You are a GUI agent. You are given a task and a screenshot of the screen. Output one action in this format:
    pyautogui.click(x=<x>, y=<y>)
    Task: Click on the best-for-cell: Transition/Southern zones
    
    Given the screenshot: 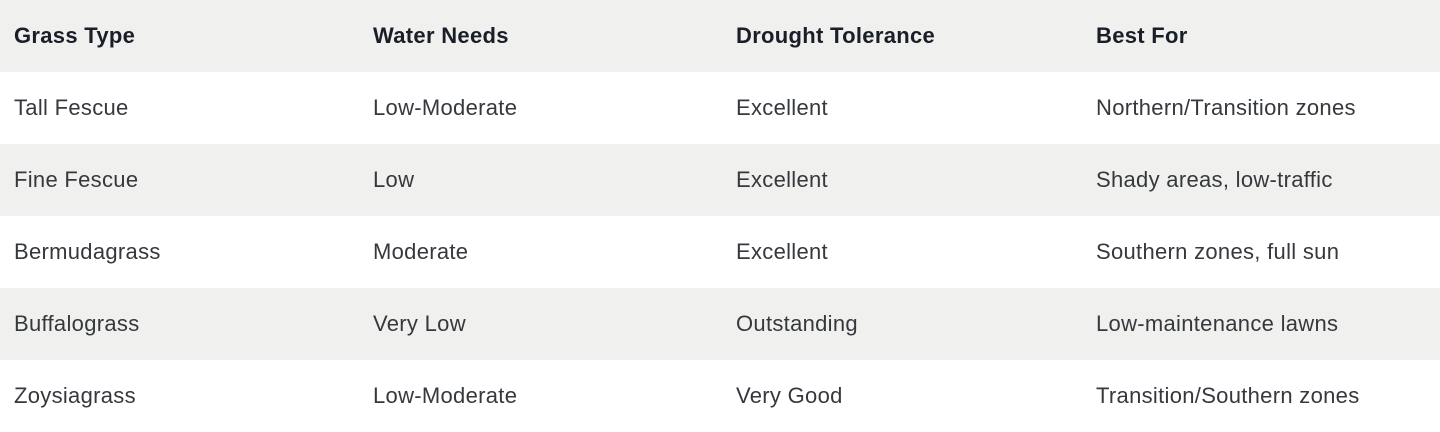 What is the action you would take?
    pyautogui.click(x=1228, y=395)
    